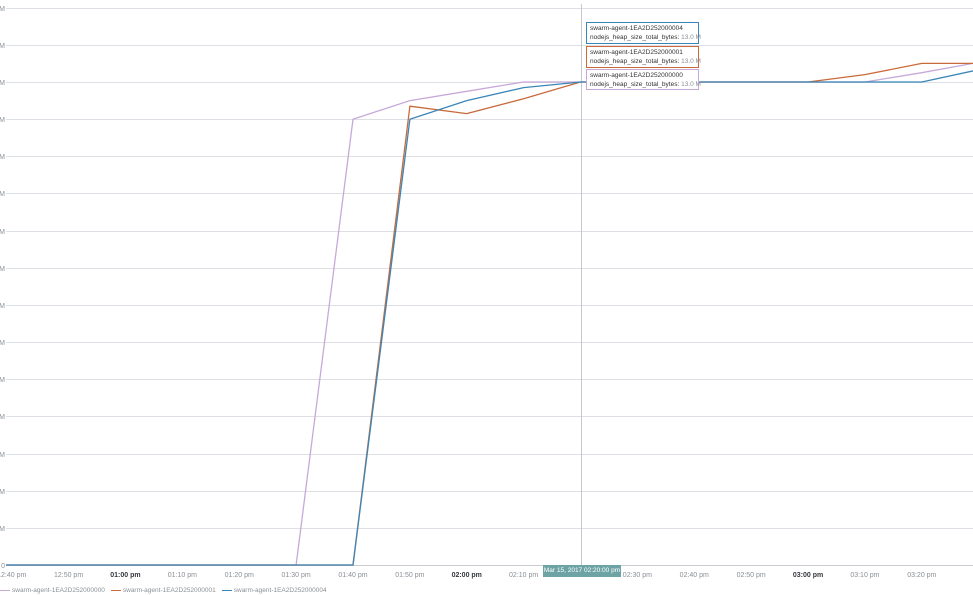 This screenshot has width=973, height=595. What do you see at coordinates (751, 575) in the screenshot?
I see `x-tick-label: 02:50 pm` at bounding box center [751, 575].